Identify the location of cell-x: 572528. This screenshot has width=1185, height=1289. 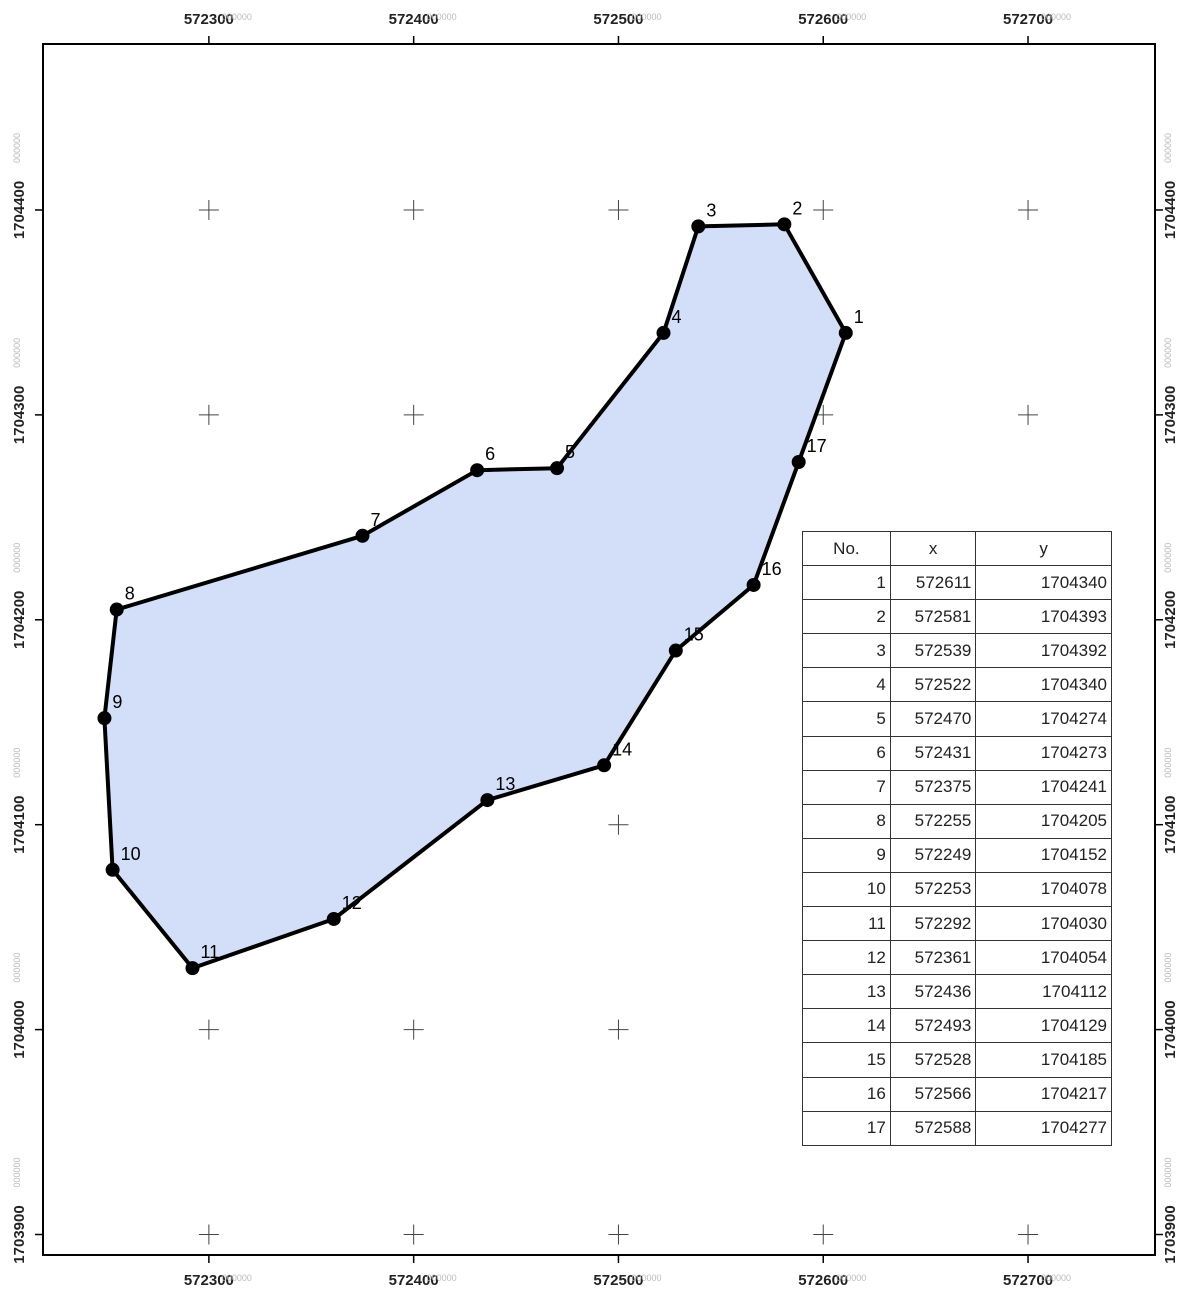
(933, 1060).